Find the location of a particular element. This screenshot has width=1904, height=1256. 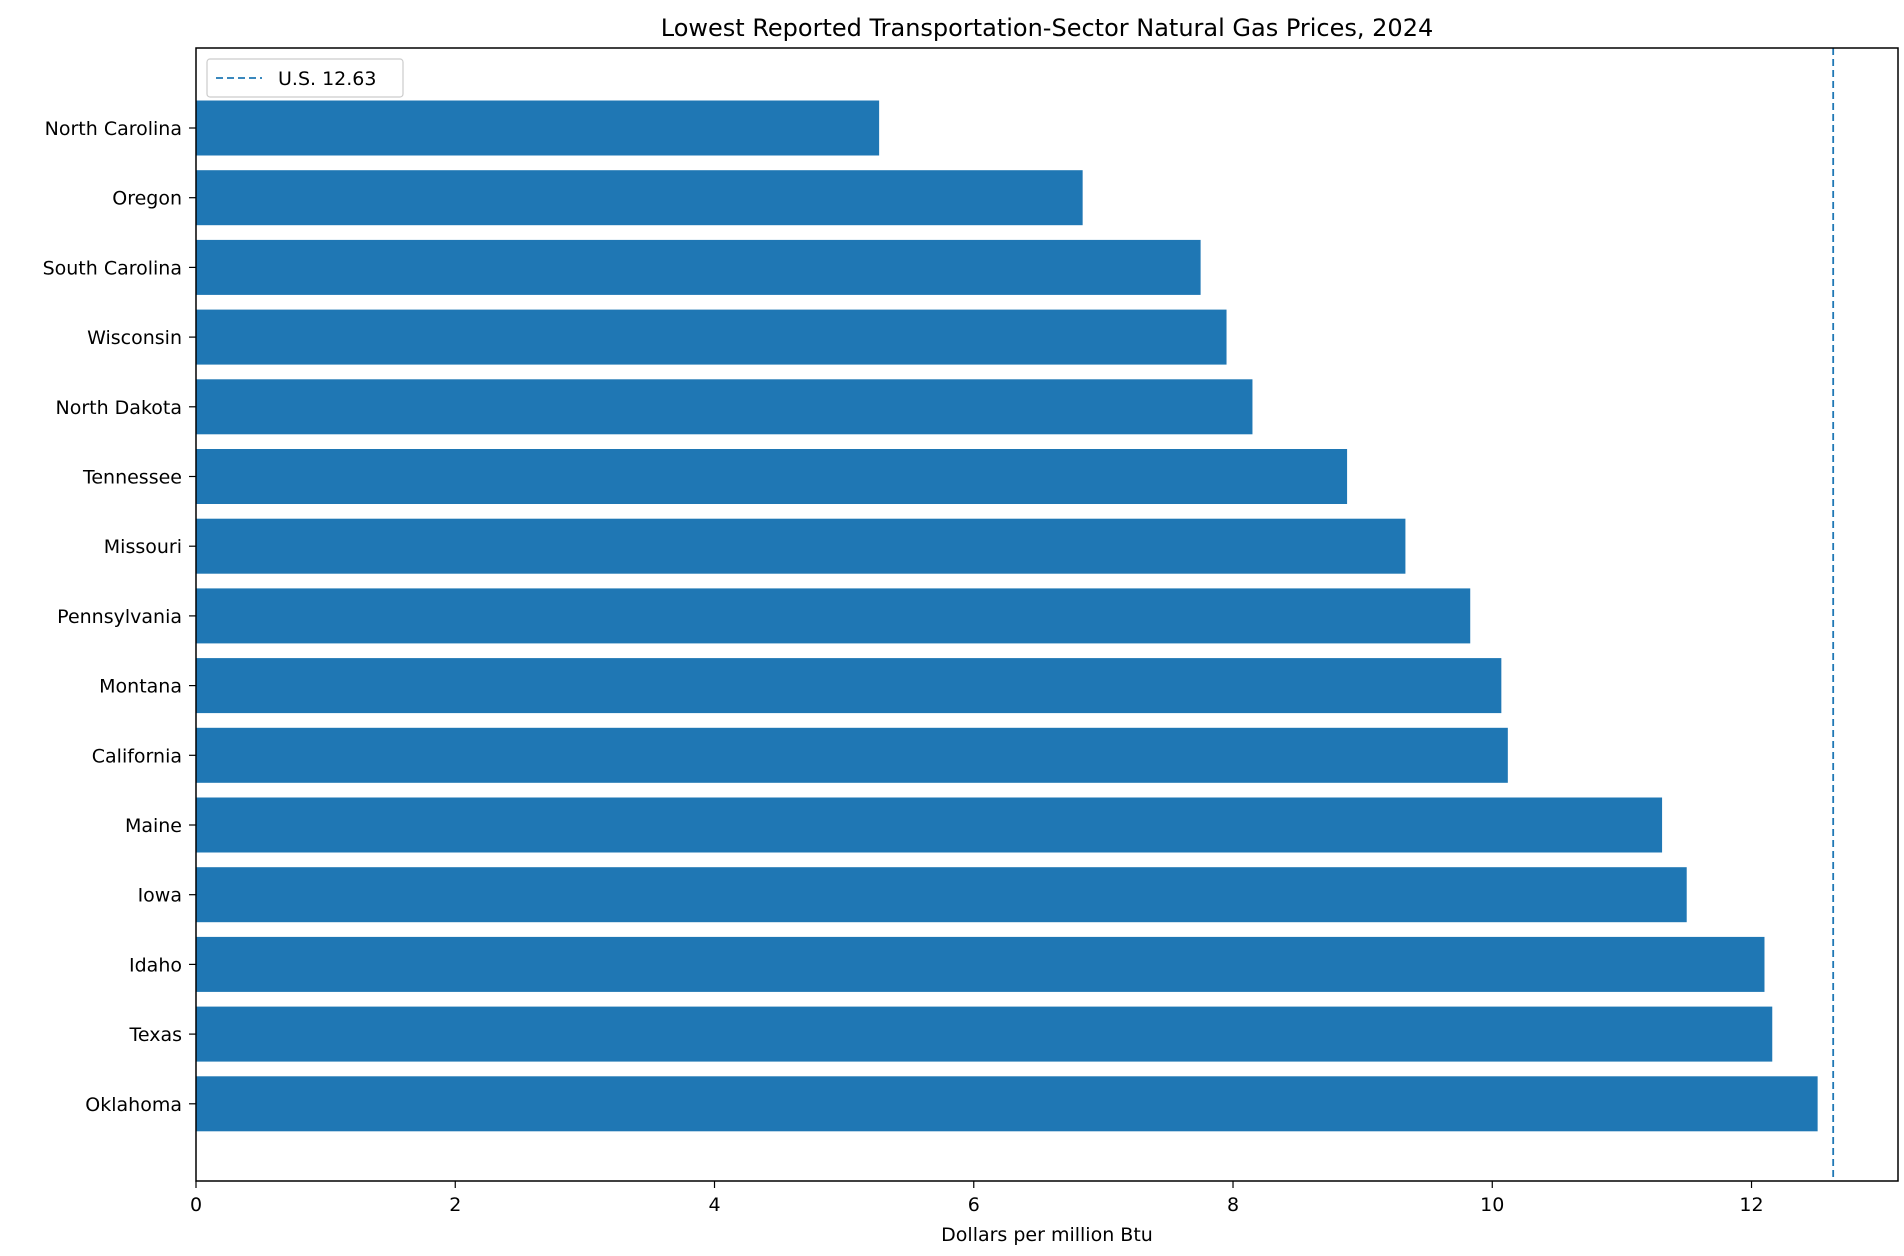

y-tick-label: South Carolina is located at coordinates (112, 268).